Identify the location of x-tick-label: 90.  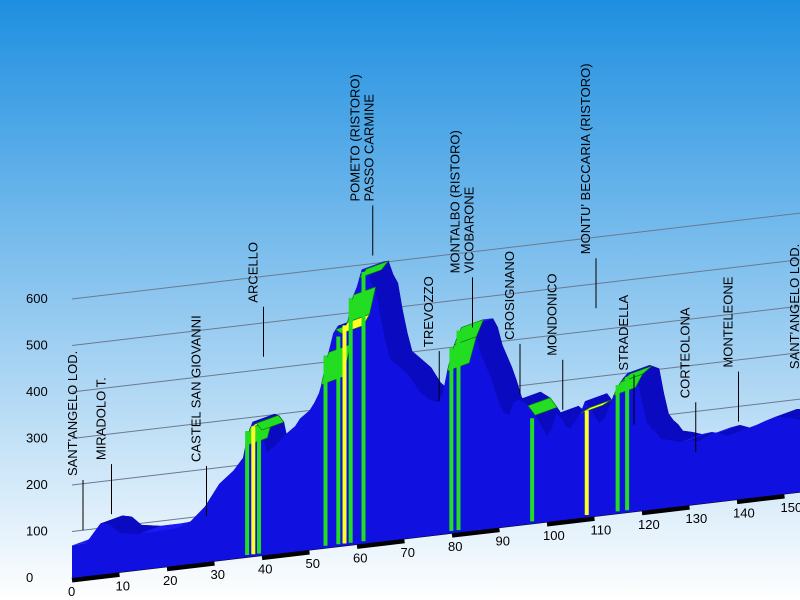
(503, 541).